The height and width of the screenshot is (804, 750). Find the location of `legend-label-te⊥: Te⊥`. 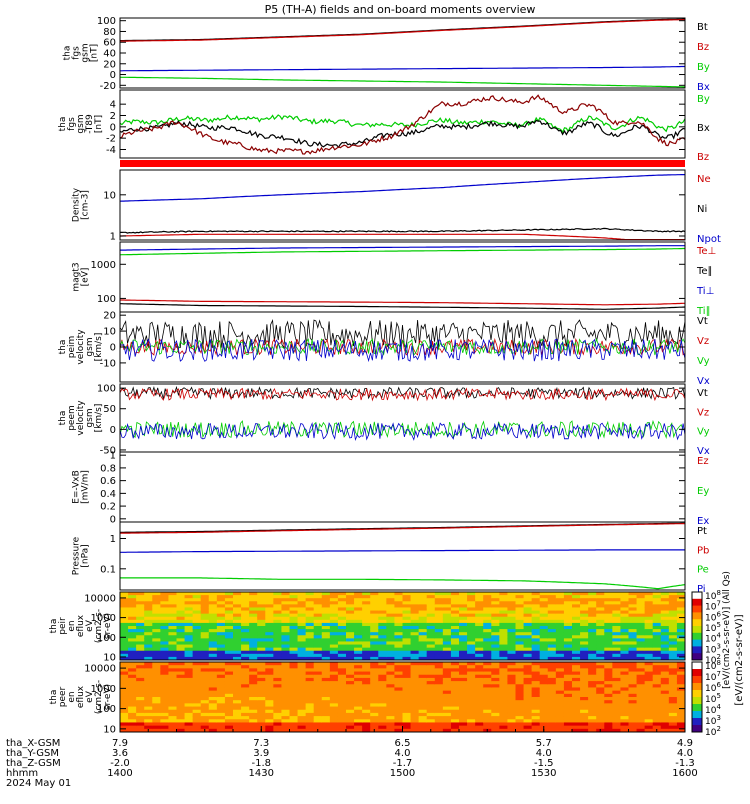

legend-label-te⊥: Te⊥ is located at coordinates (706, 251).